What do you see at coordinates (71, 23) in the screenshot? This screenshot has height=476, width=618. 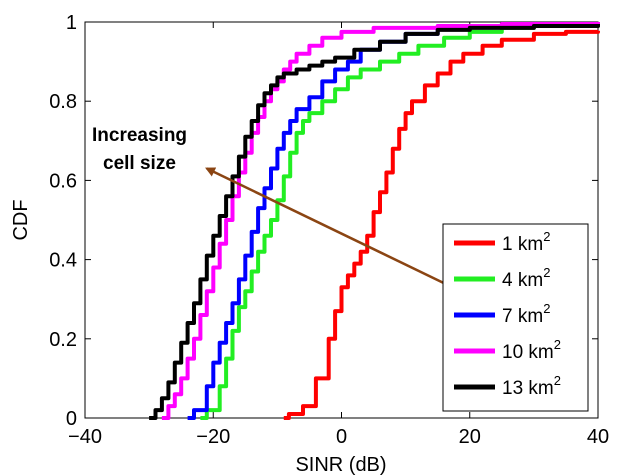 I see `y-tick-label: 1` at bounding box center [71, 23].